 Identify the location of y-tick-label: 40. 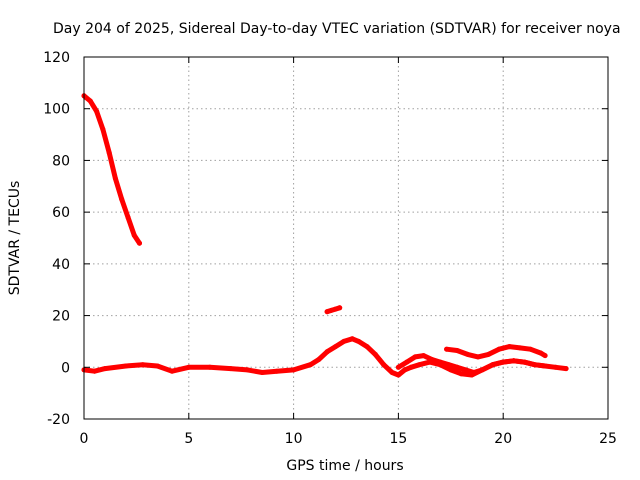
(61, 265).